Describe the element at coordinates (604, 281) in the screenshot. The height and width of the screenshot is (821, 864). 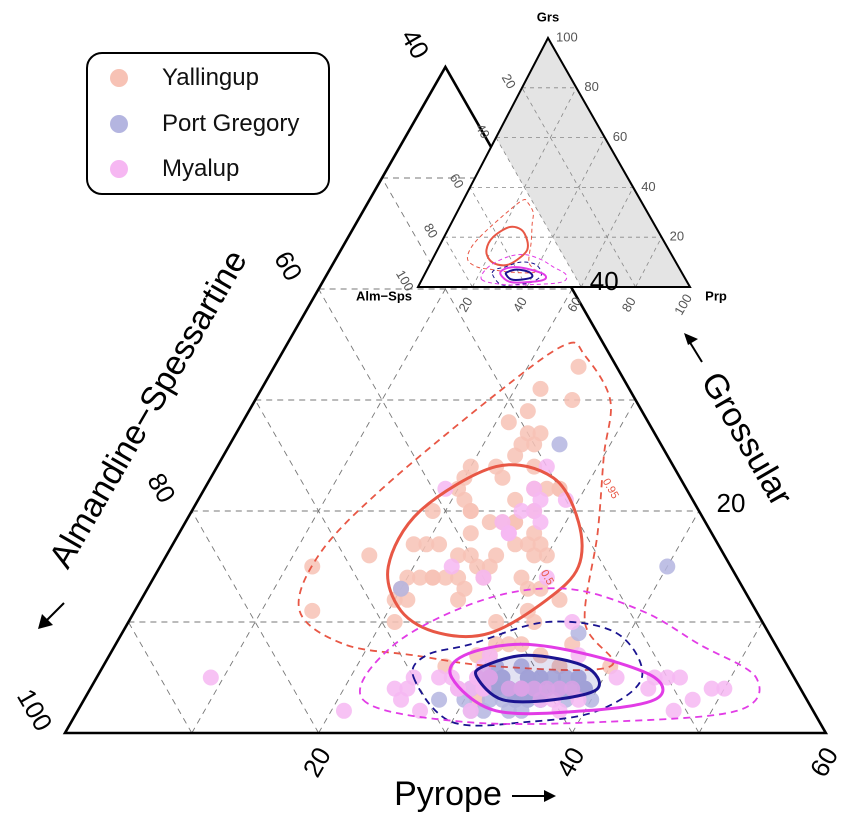
I see `tick-grossular: 40` at that location.